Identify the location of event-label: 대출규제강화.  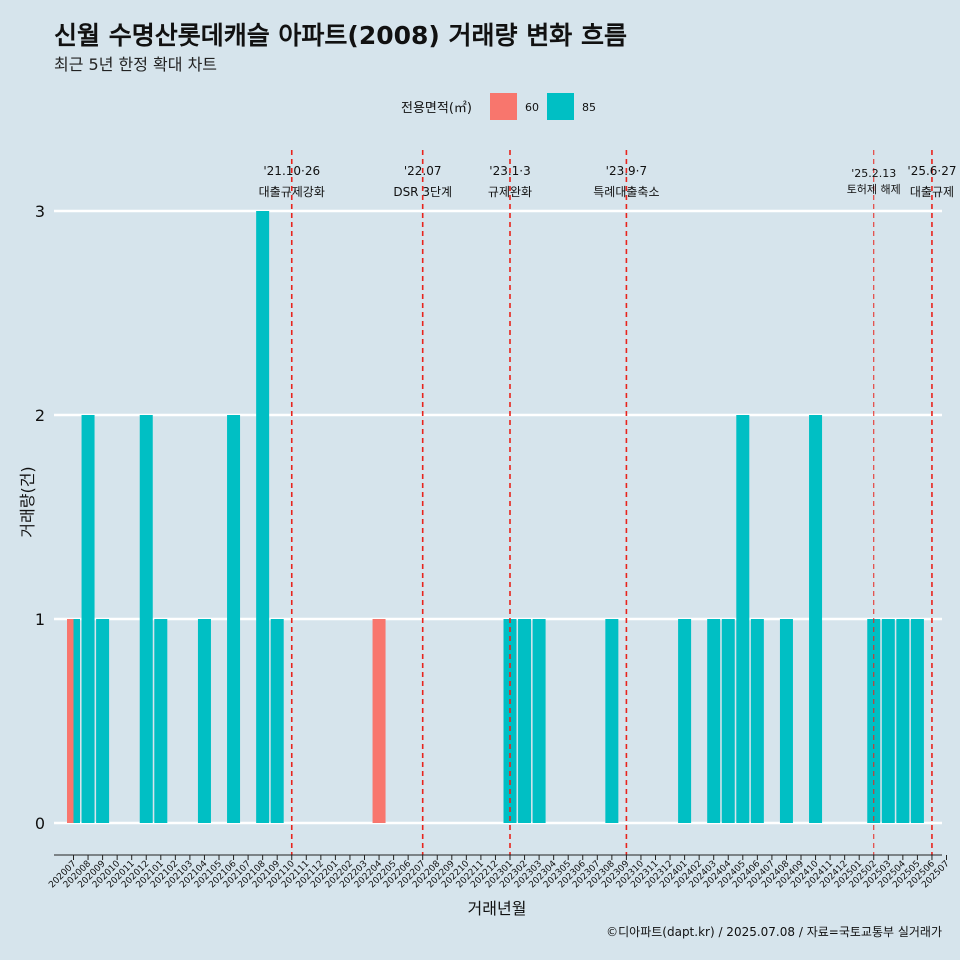
(292, 192).